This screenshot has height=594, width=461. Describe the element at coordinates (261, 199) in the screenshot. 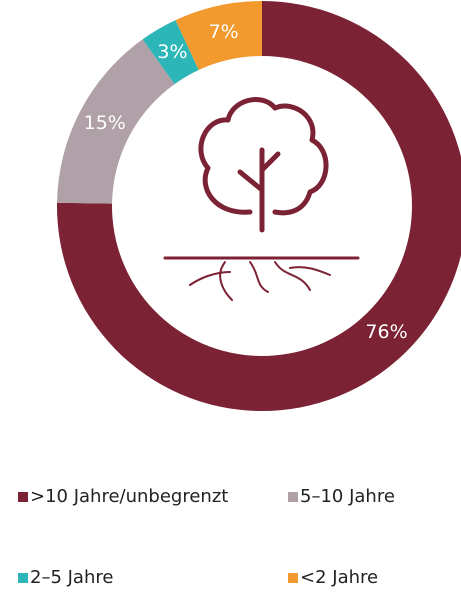

I see `tree-icon` at that location.